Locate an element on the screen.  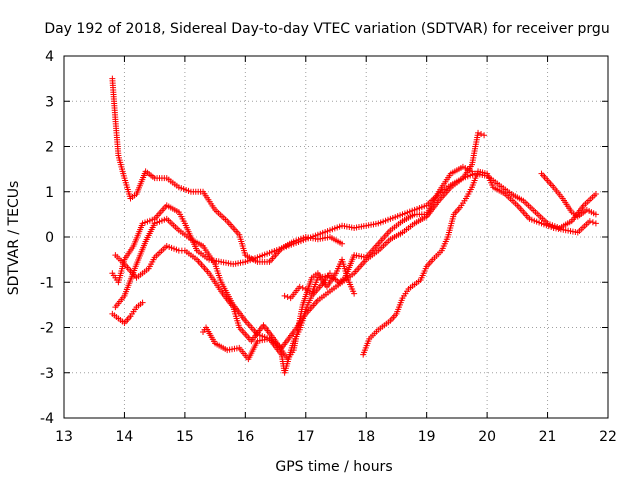
x-tick-label: 17 is located at coordinates (306, 437).